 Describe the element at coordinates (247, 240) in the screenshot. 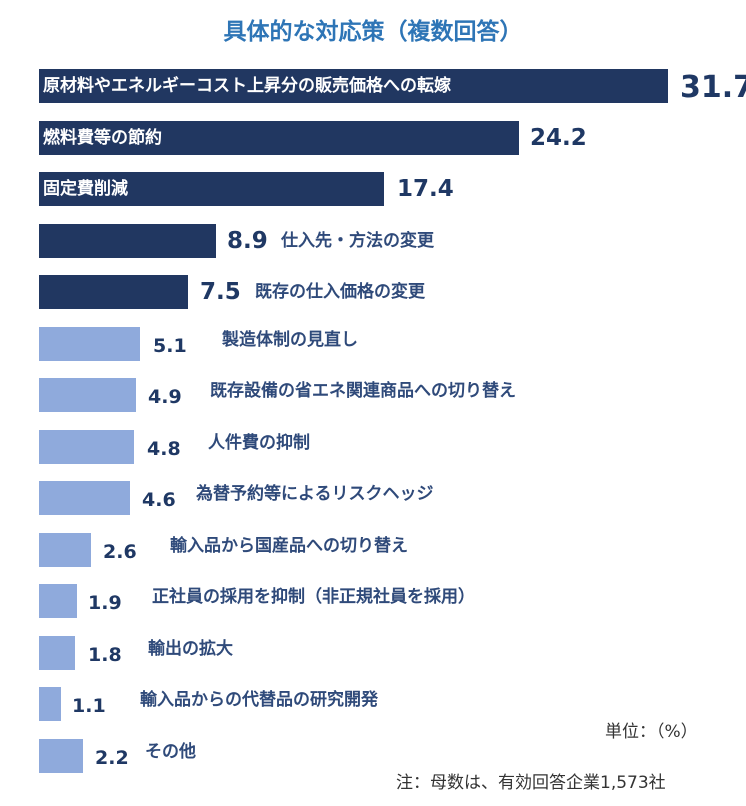

I see `value-label: 8.9` at that location.